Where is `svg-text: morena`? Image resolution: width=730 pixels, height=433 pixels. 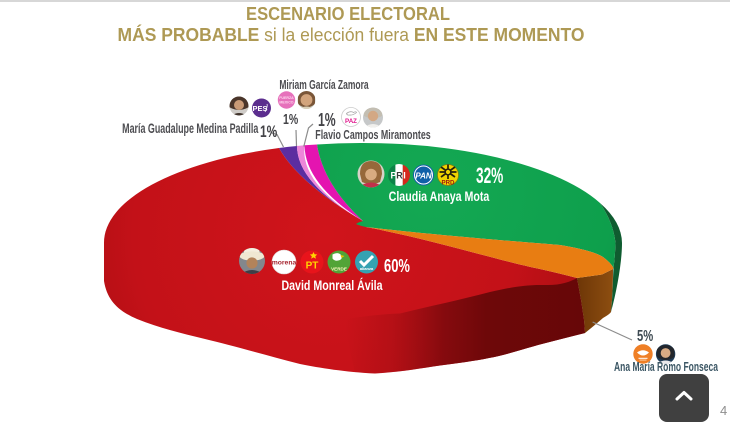
svg-text: morena is located at coordinates (284, 263).